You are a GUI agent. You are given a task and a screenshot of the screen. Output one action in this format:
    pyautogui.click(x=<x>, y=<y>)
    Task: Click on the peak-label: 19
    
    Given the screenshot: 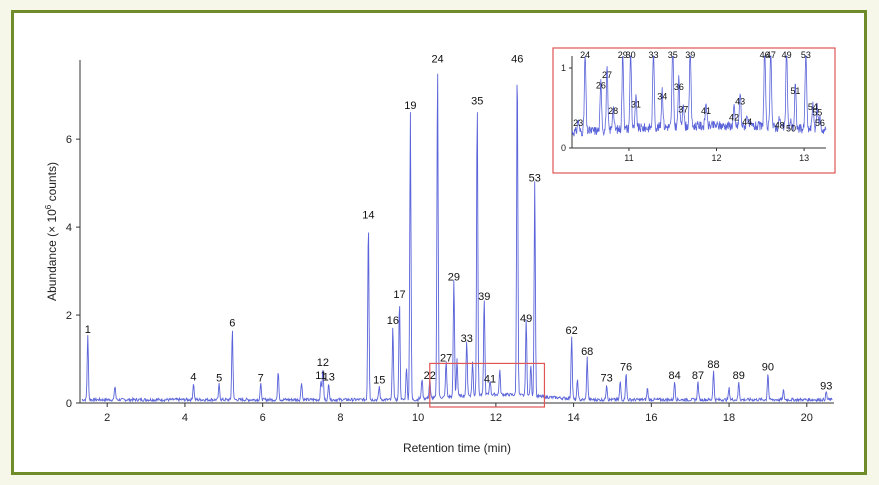 What is the action you would take?
    pyautogui.click(x=410, y=106)
    